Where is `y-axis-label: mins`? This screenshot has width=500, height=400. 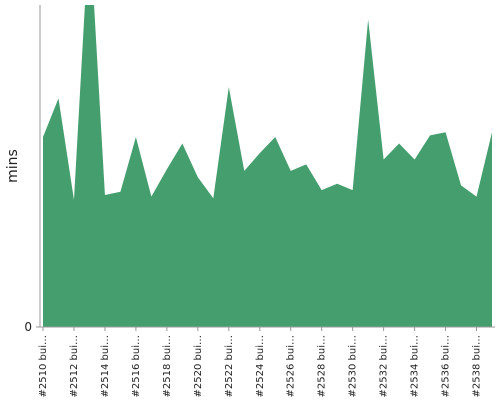
y-axis-label: mins is located at coordinates (13, 166).